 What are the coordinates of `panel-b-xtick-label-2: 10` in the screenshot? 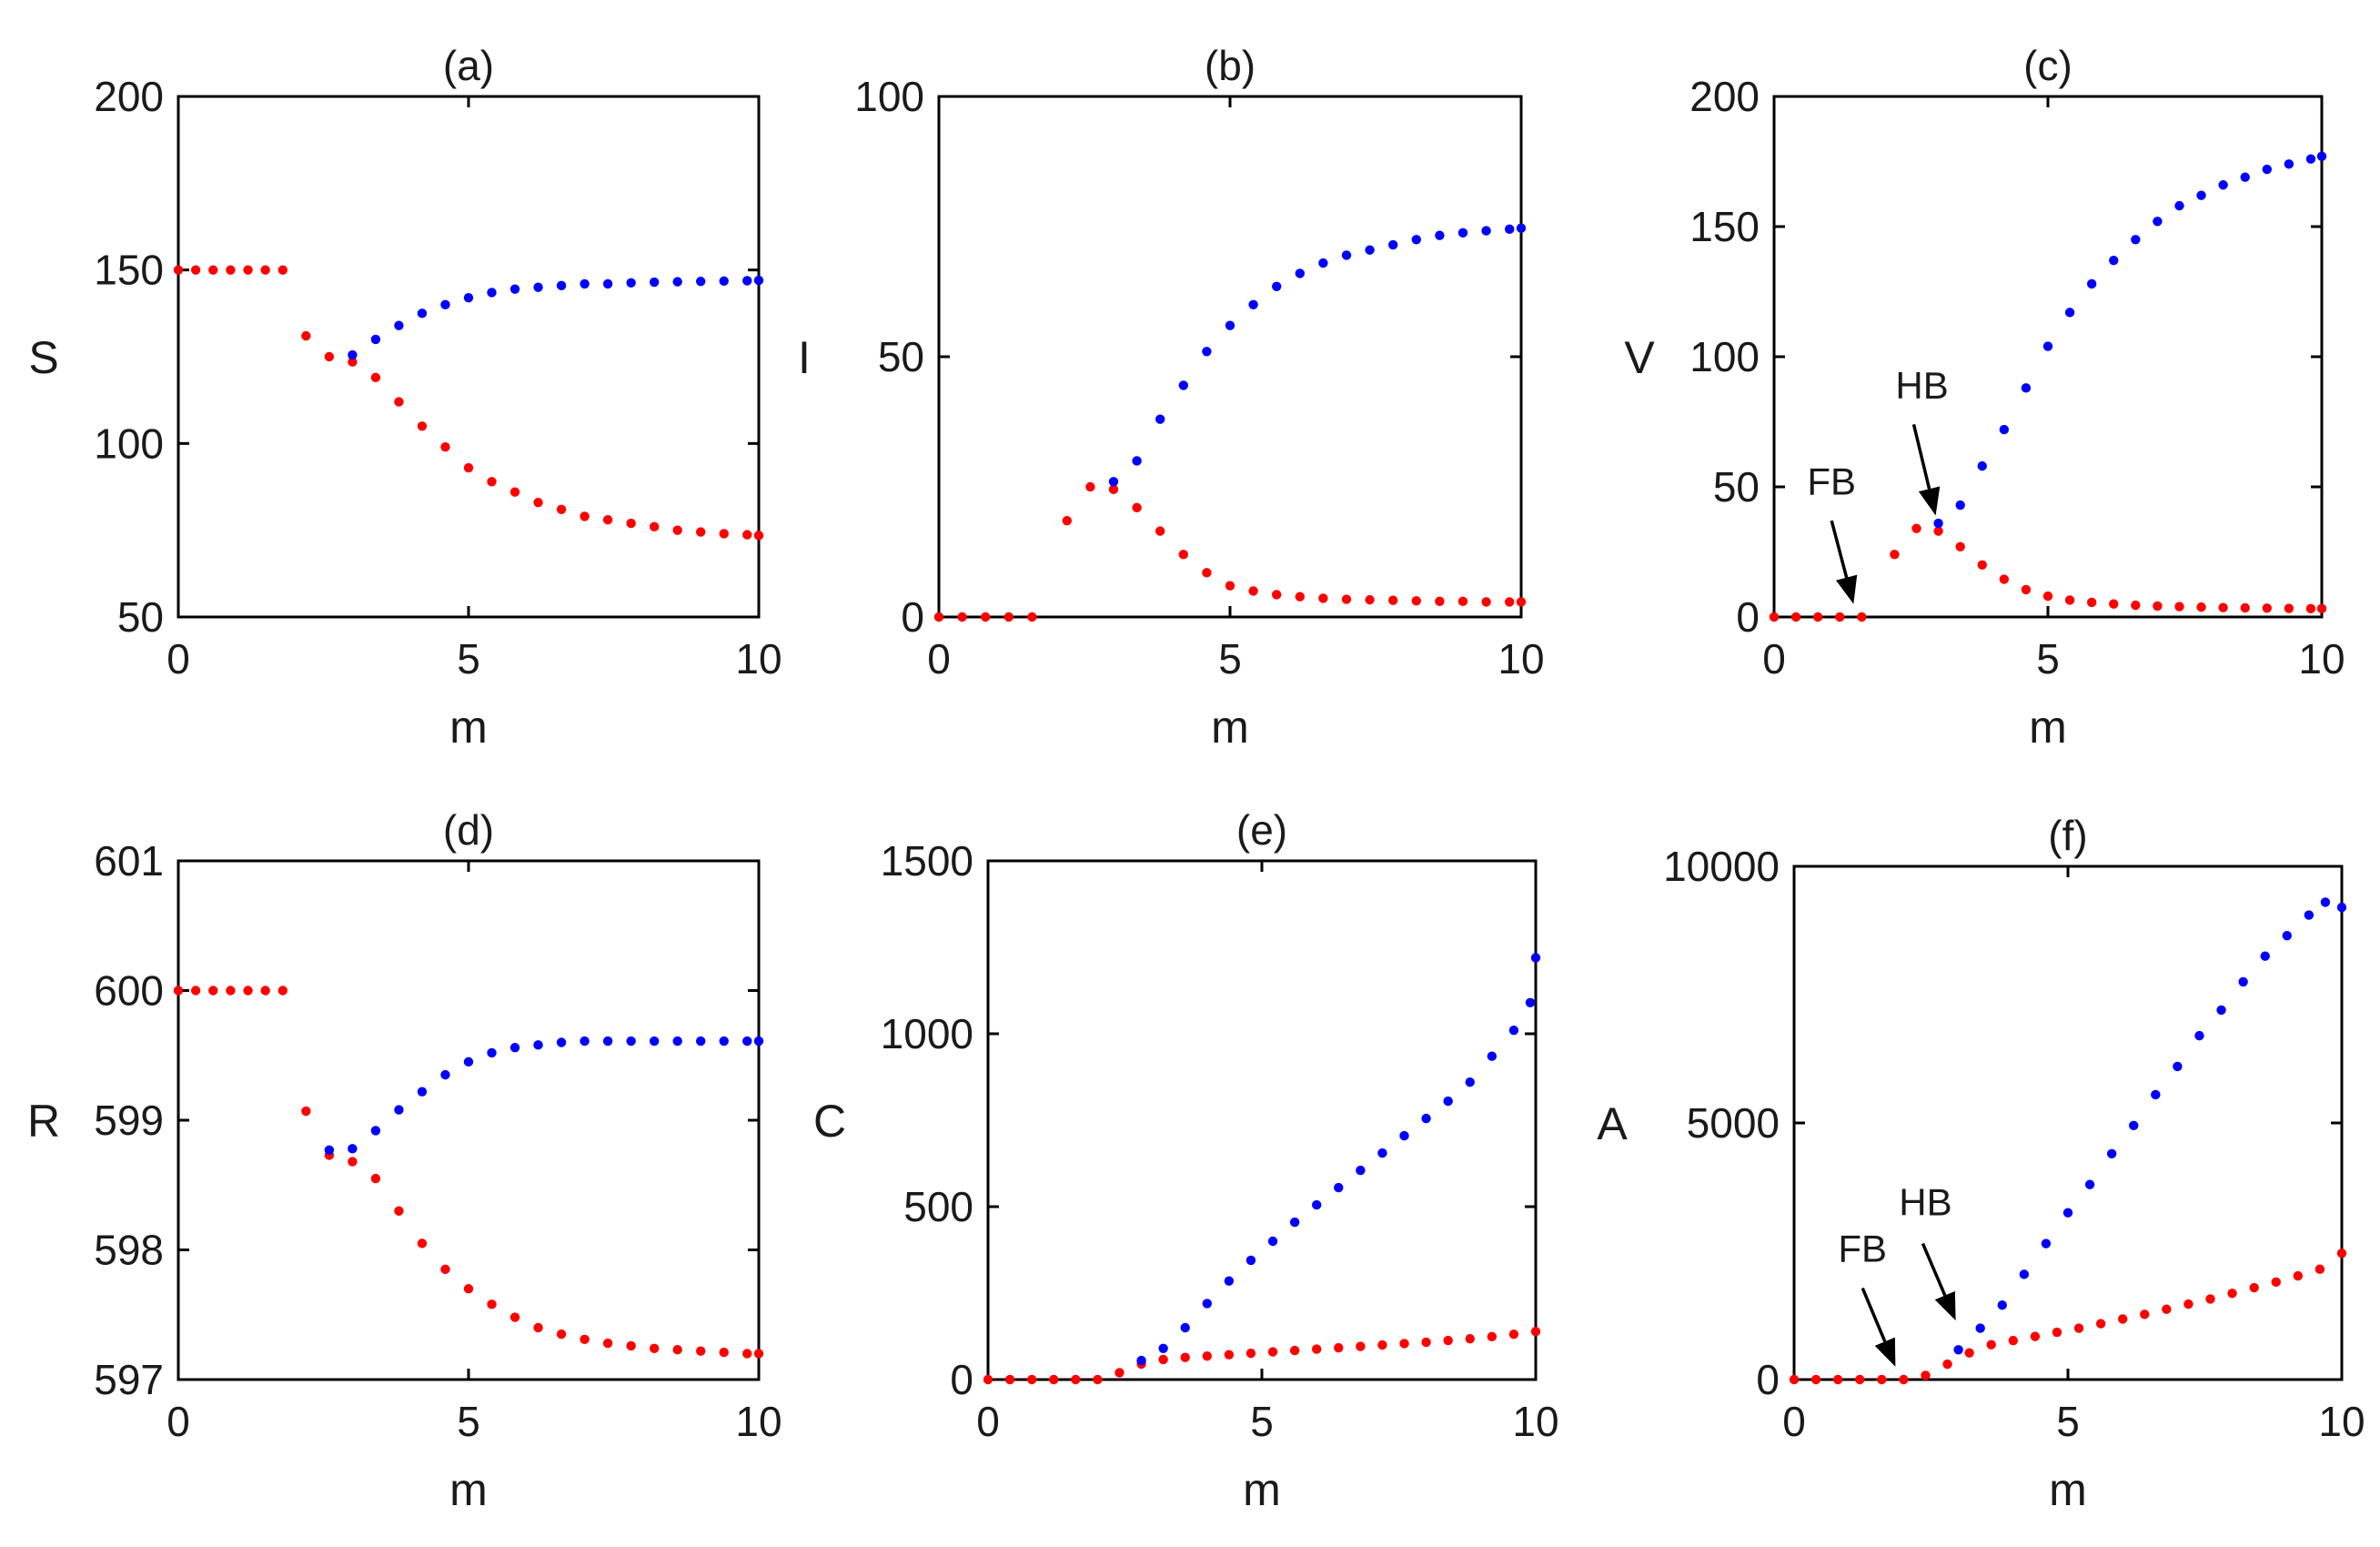 It's located at (1521, 659).